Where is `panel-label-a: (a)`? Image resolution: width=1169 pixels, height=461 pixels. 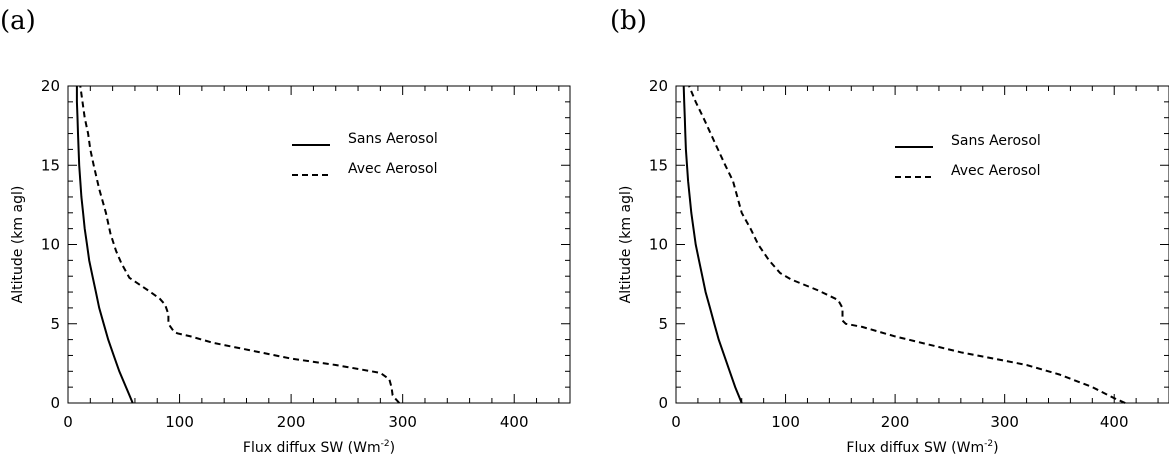 panel-label-a: (a) is located at coordinates (18, 21).